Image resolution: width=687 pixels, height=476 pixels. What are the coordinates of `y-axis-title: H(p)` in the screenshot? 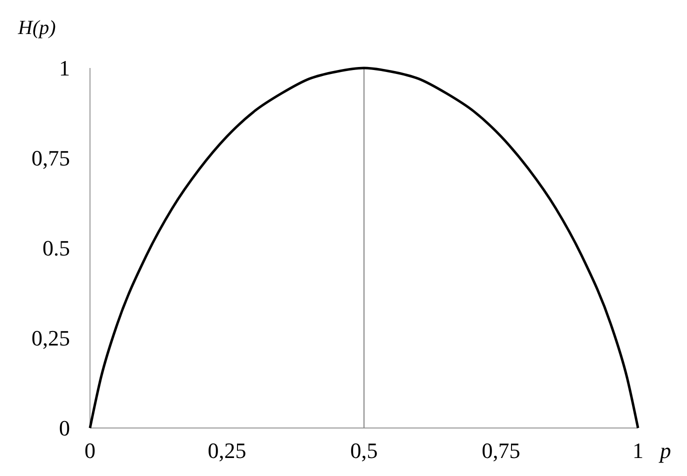 It's located at (36, 28).